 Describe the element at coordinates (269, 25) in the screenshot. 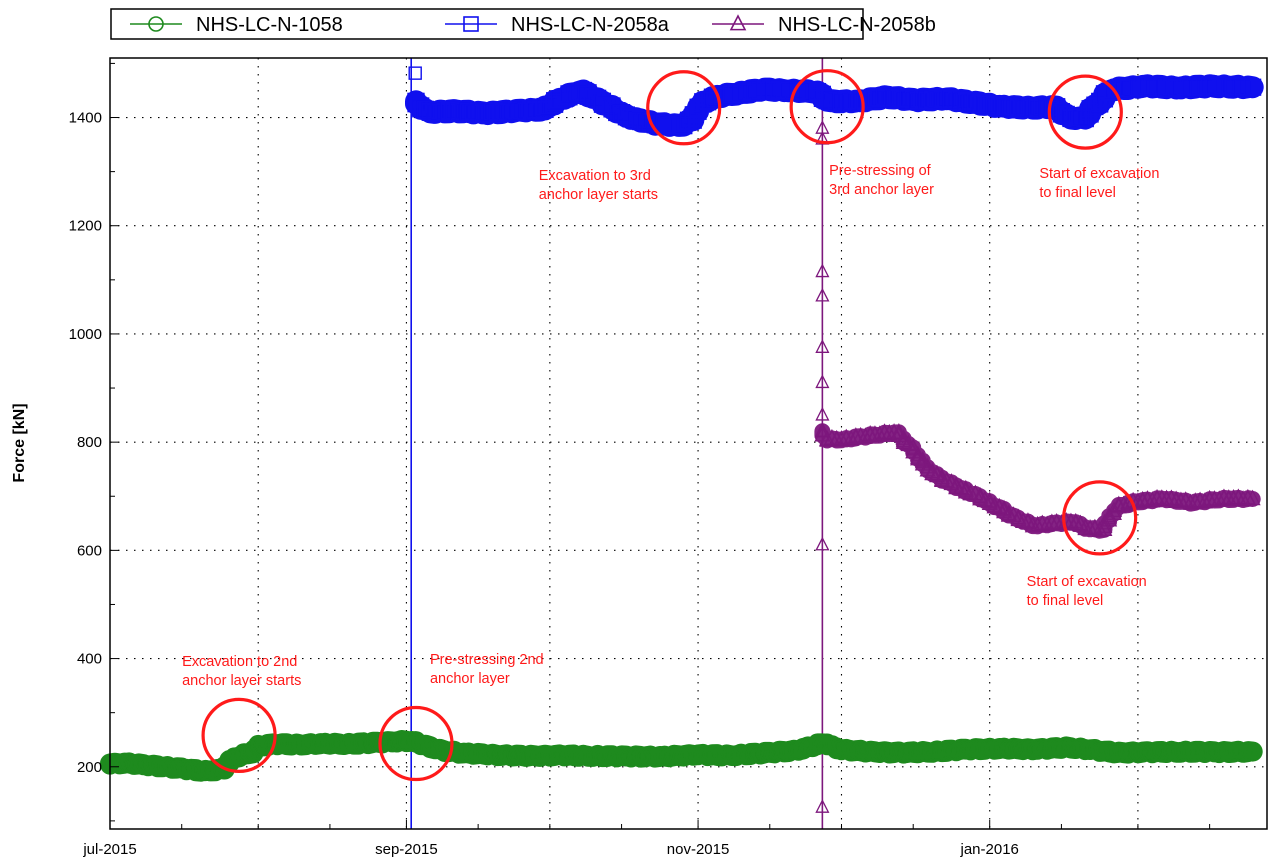

I see `legend-label: NHS-LC-N-1058` at that location.